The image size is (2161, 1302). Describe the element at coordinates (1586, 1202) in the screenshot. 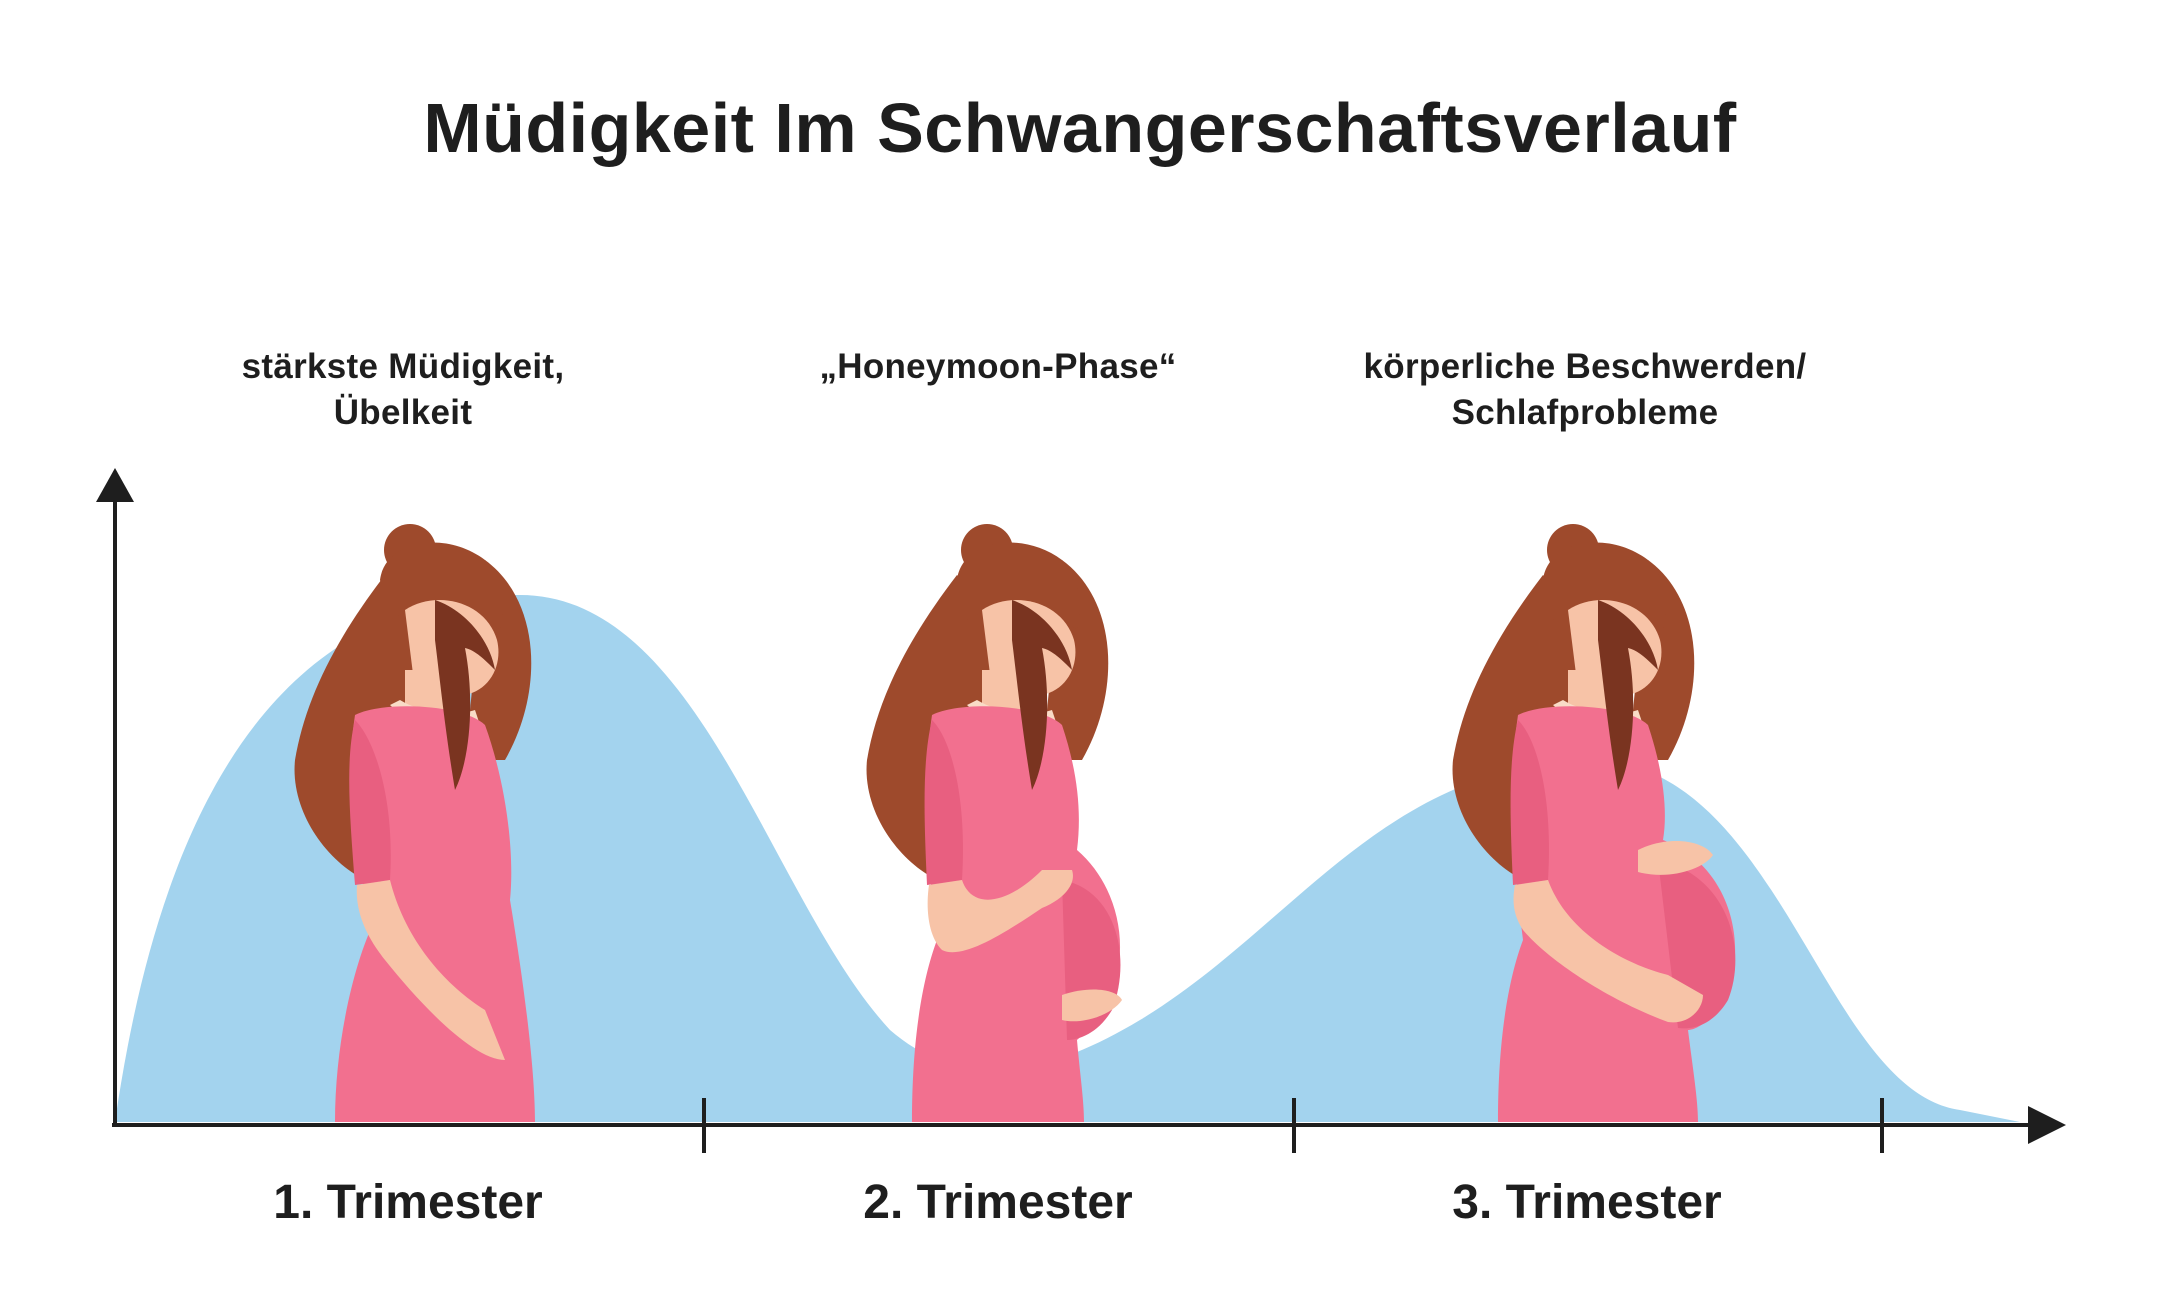

I see `trimester-label-3: 3. Trimester` at that location.